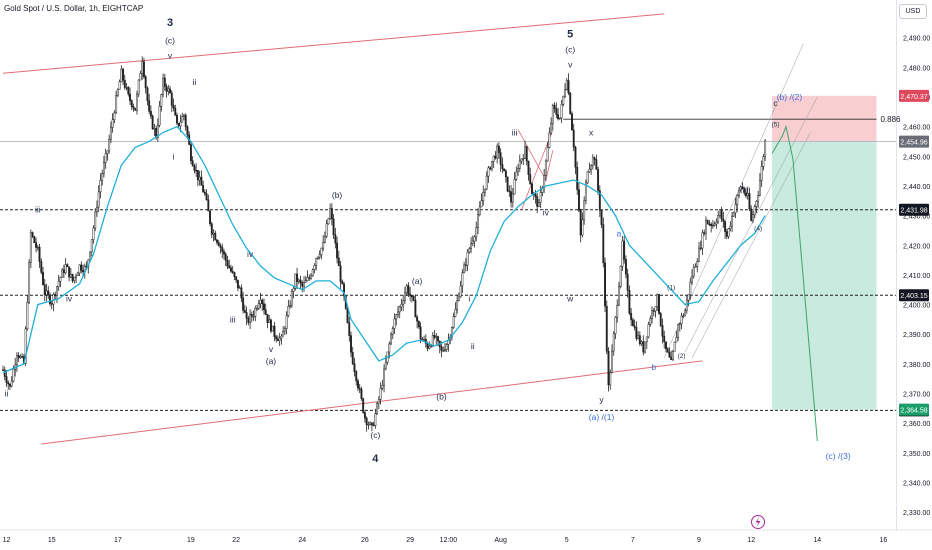 Image resolution: width=932 pixels, height=550 pixels. Describe the element at coordinates (546, 213) in the screenshot. I see `wave-label: iv` at that location.